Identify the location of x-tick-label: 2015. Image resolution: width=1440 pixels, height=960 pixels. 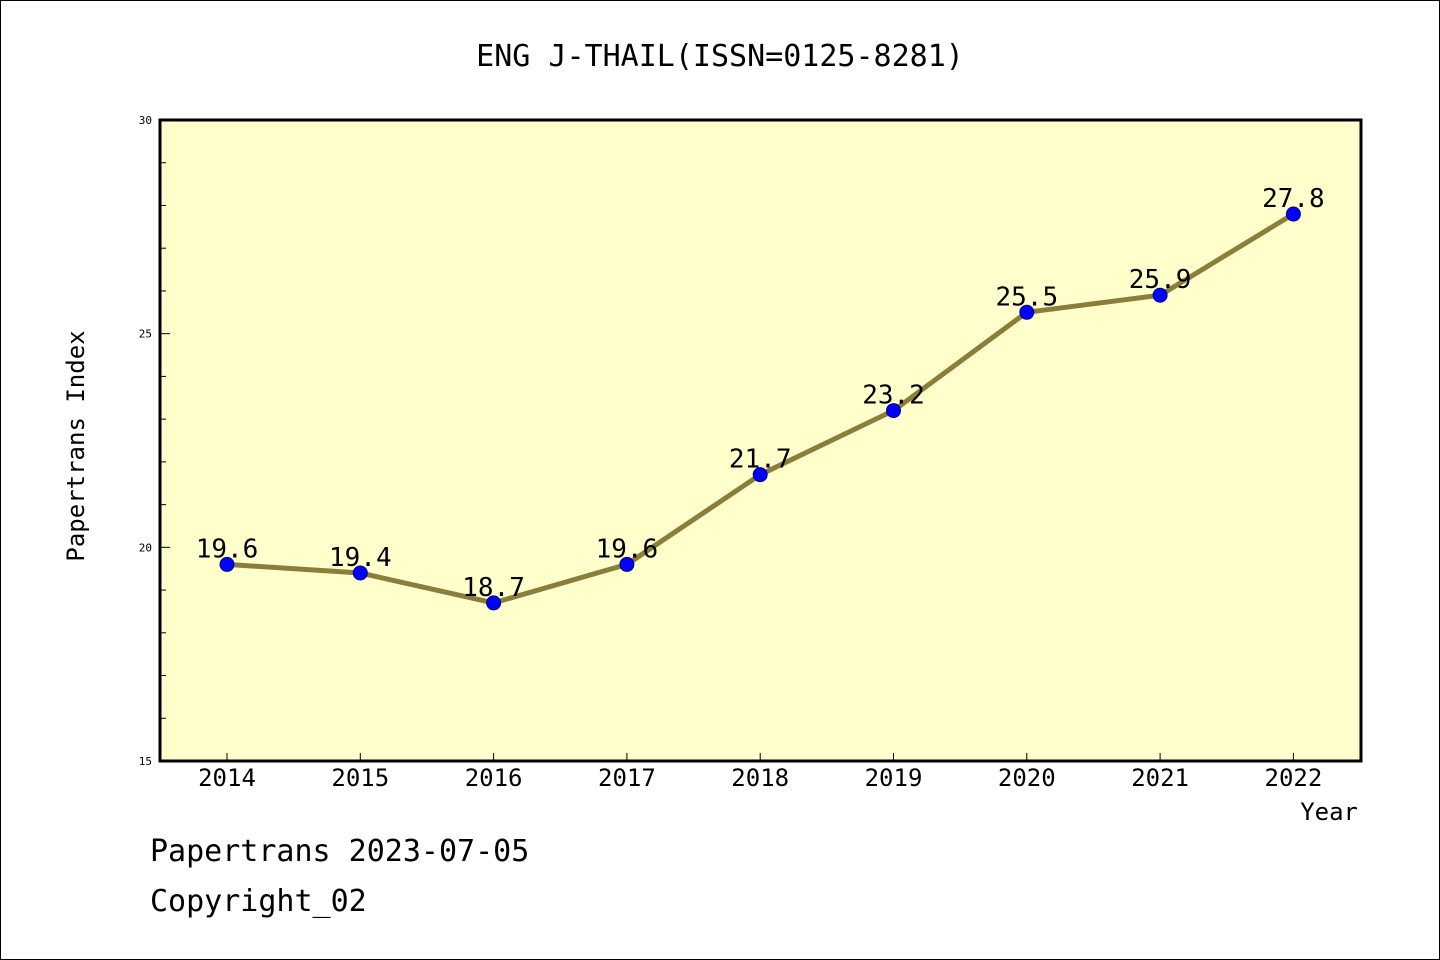
(360, 778).